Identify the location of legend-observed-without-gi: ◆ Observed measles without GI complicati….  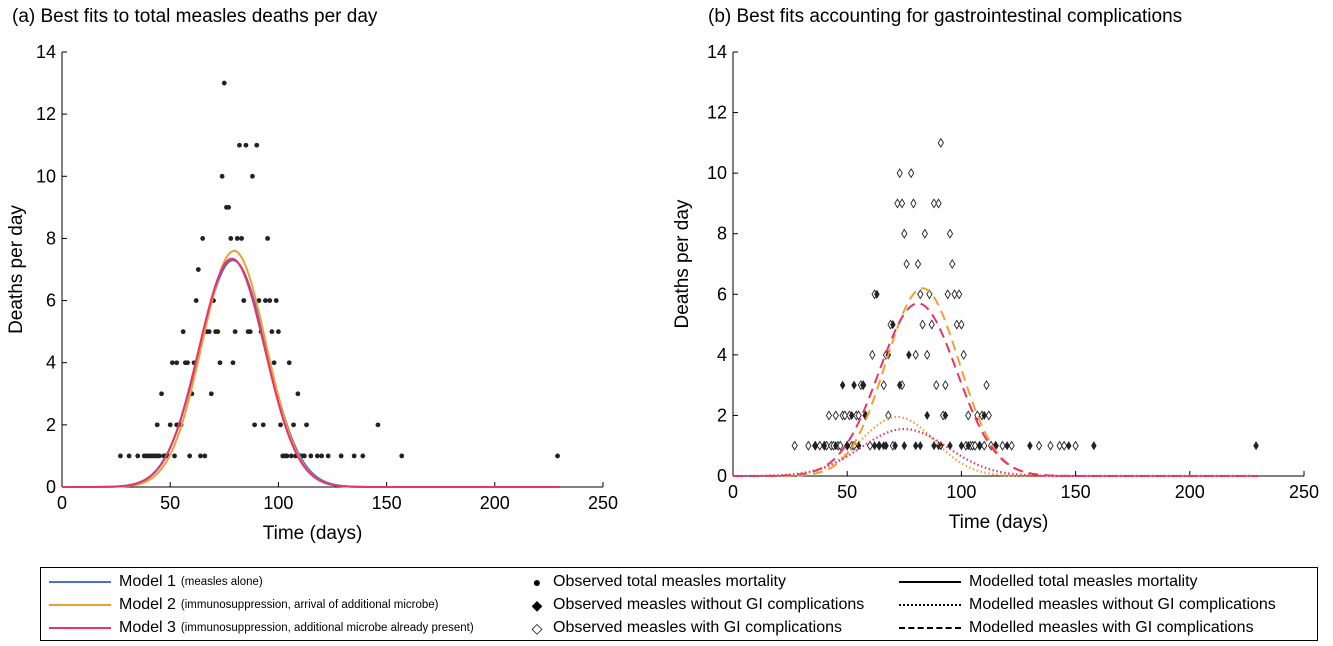
(697, 605).